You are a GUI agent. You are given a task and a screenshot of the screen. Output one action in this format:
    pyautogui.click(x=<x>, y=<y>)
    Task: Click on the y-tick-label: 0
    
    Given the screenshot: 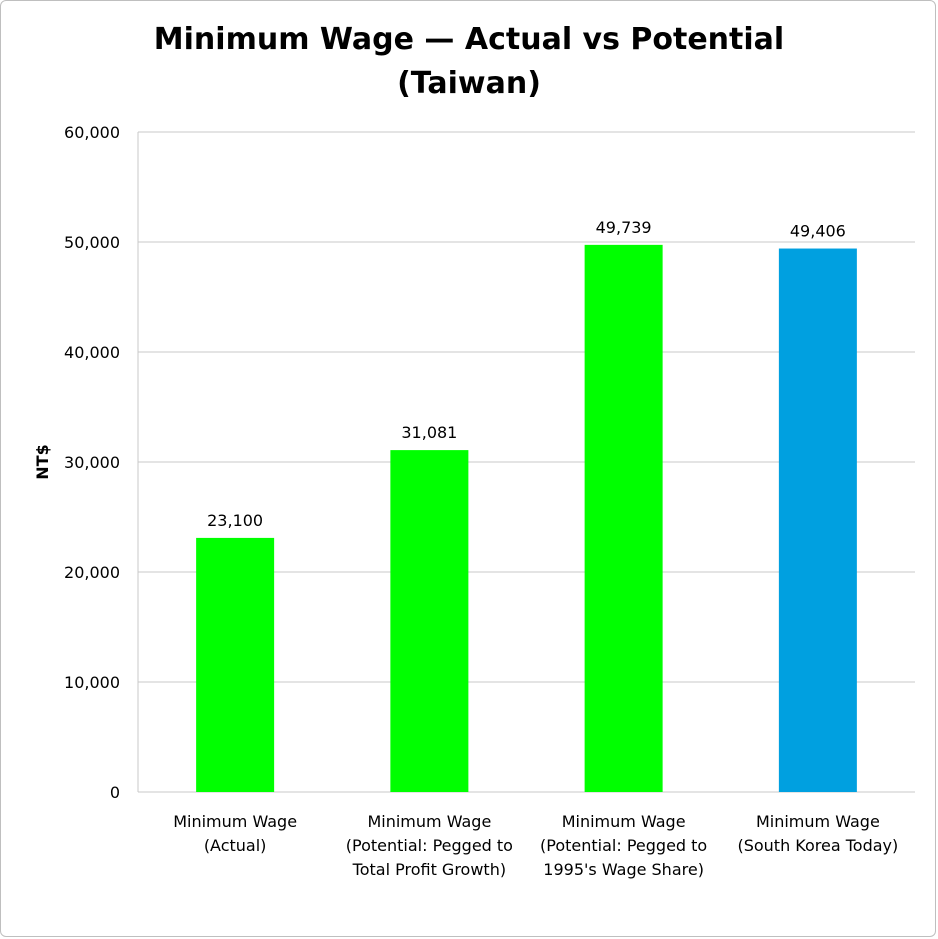 What is the action you would take?
    pyautogui.click(x=115, y=792)
    